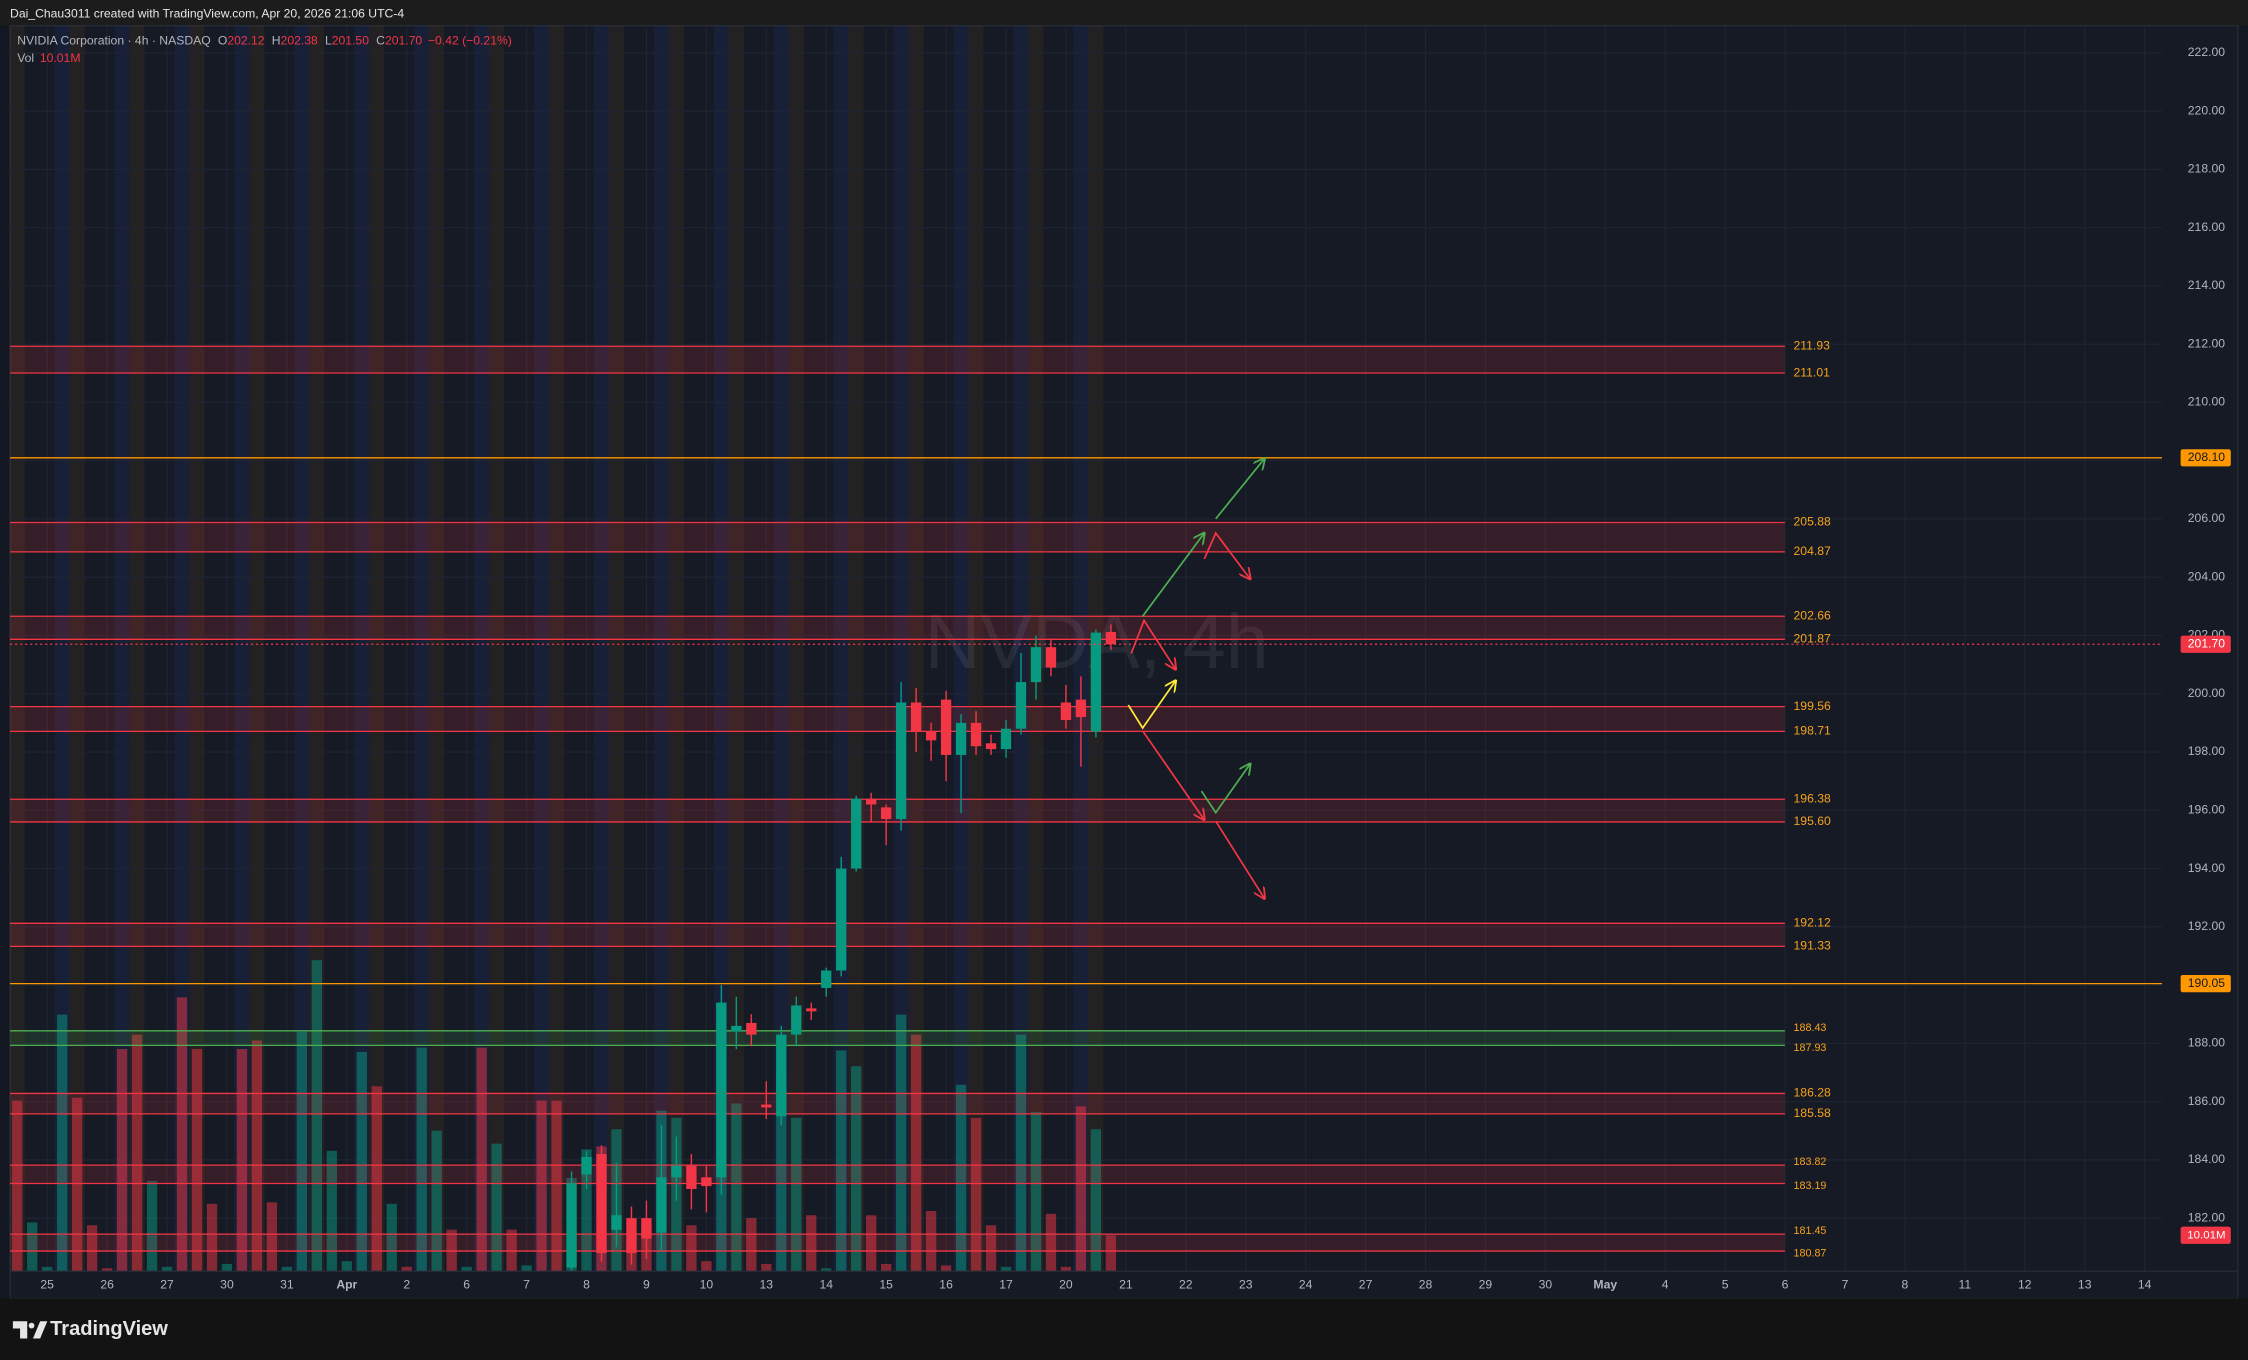 This screenshot has width=2248, height=1360. Describe the element at coordinates (406, 1285) in the screenshot. I see `x-tick-label: 2` at that location.